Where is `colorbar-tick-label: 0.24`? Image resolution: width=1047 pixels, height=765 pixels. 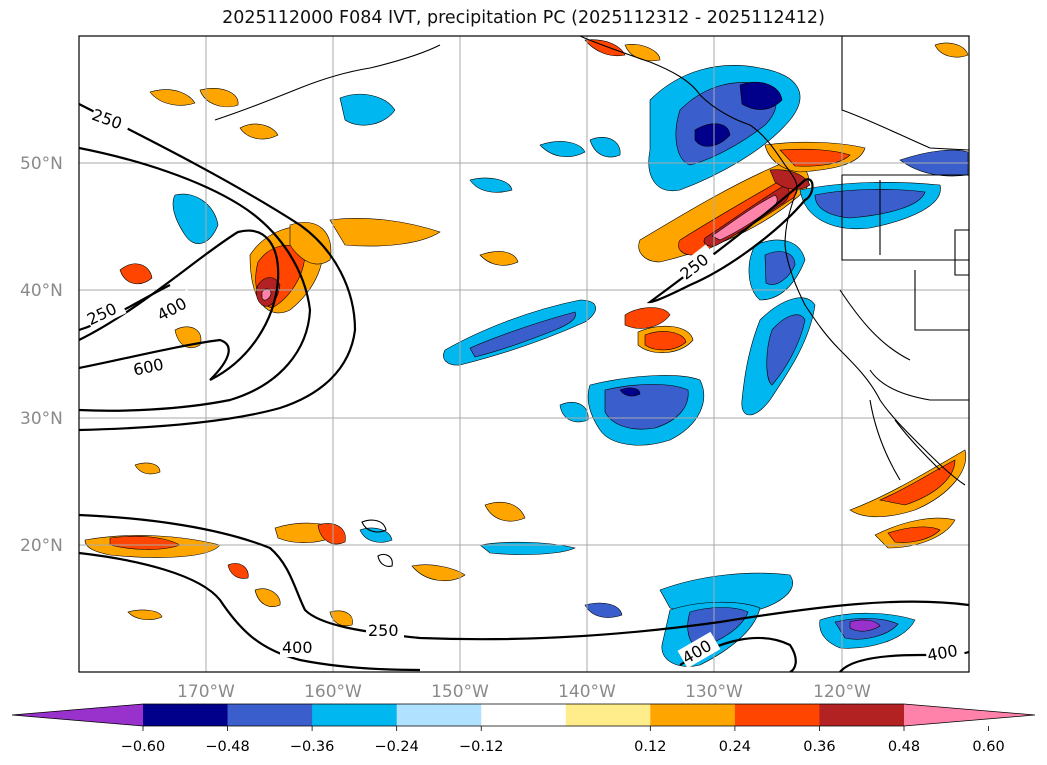 colorbar-tick-label: 0.24 is located at coordinates (735, 747).